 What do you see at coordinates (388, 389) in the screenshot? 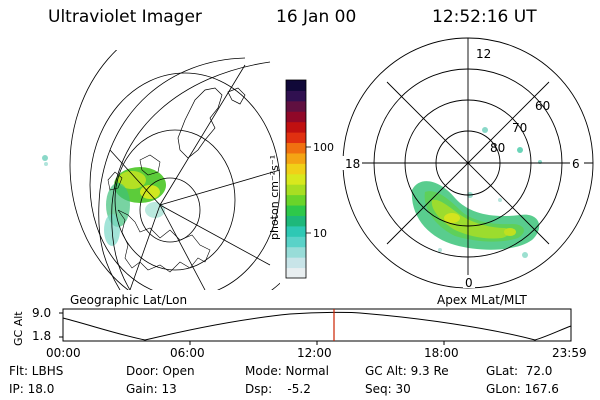
I see `info-seq: Seq: 30` at bounding box center [388, 389].